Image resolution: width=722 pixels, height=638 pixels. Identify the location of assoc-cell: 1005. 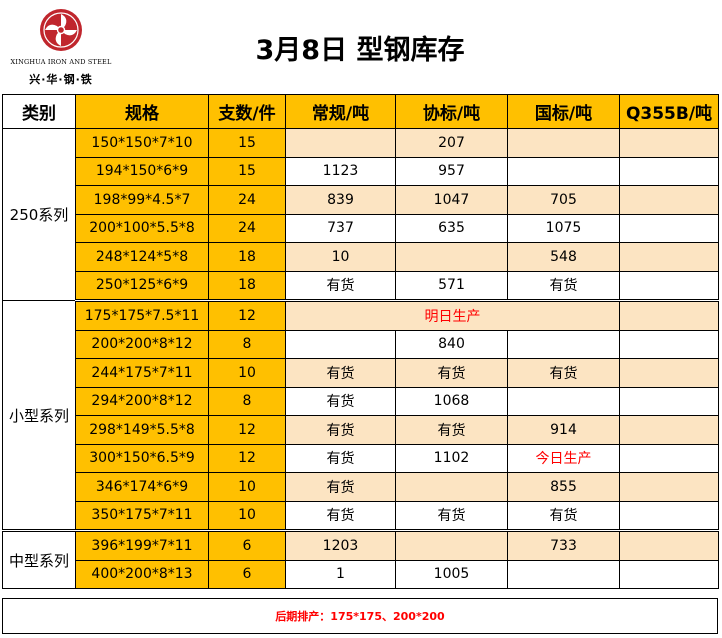
(451, 574).